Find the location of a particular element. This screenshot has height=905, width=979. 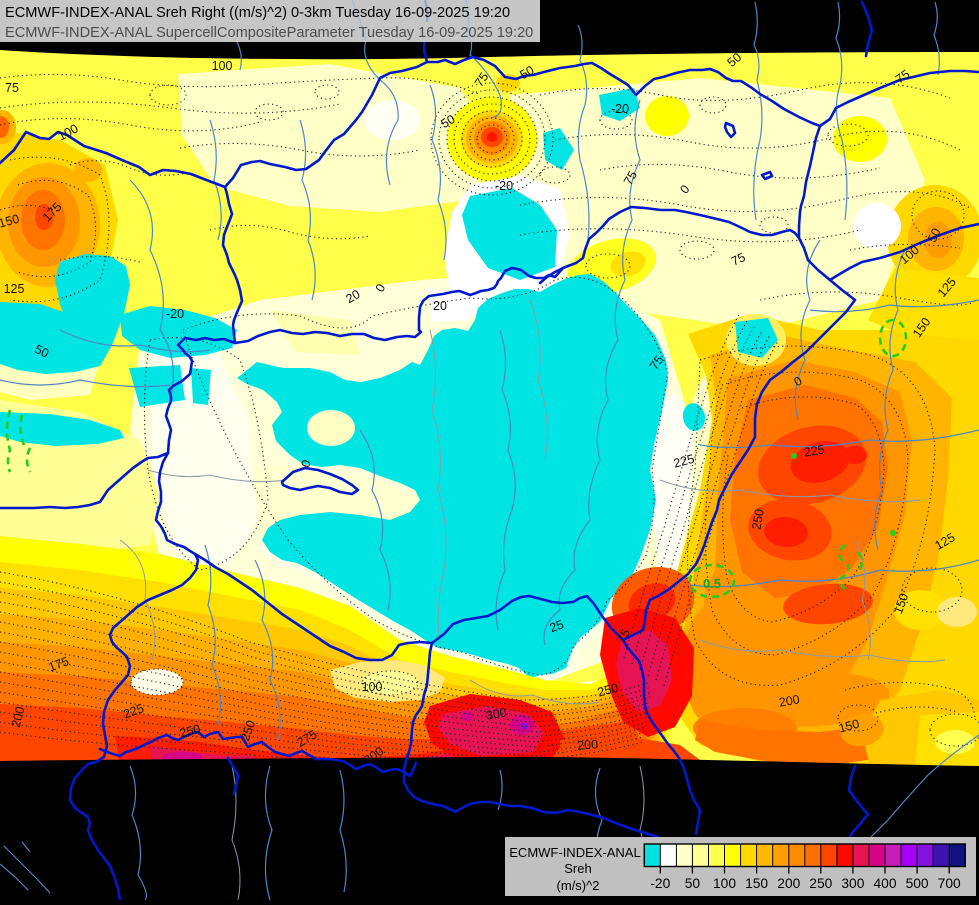

svg-text: 400 is located at coordinates (884, 883).